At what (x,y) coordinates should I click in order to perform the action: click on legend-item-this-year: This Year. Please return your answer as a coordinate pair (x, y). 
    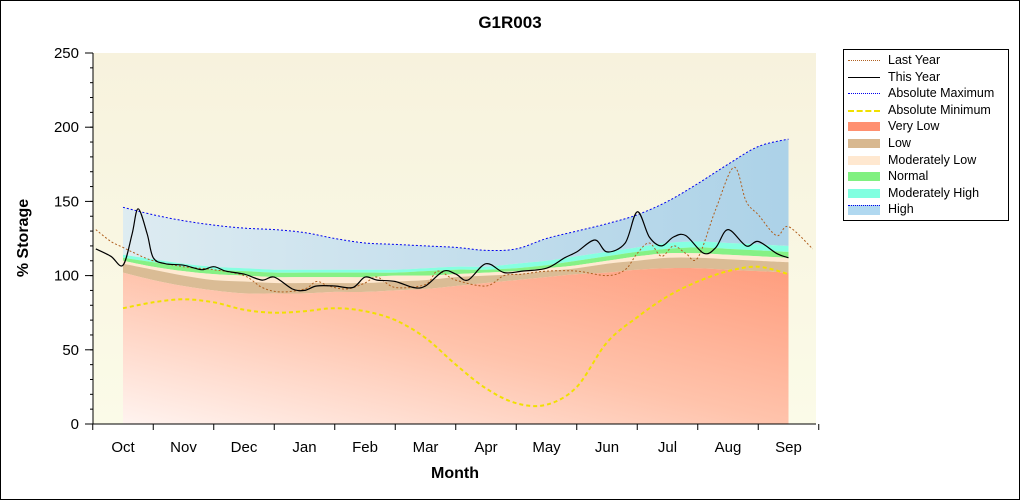
    Looking at the image, I should click on (926, 77).